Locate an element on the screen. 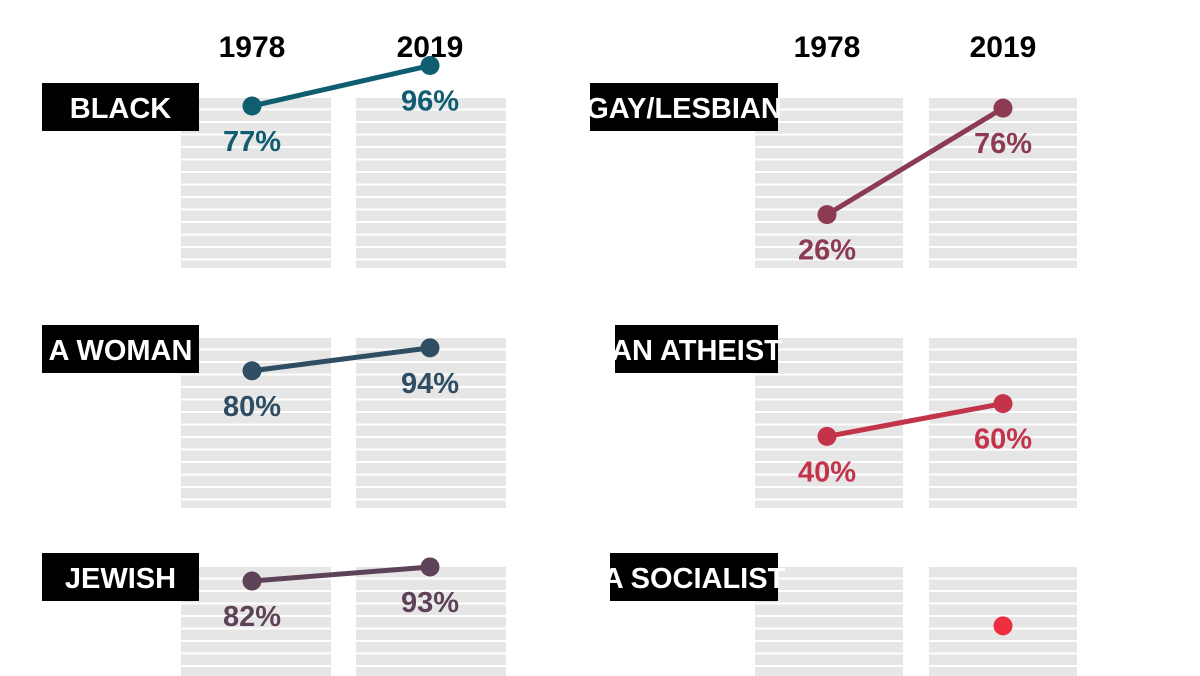 The height and width of the screenshot is (676, 1200). data-label-1978: 82% is located at coordinates (252, 617).